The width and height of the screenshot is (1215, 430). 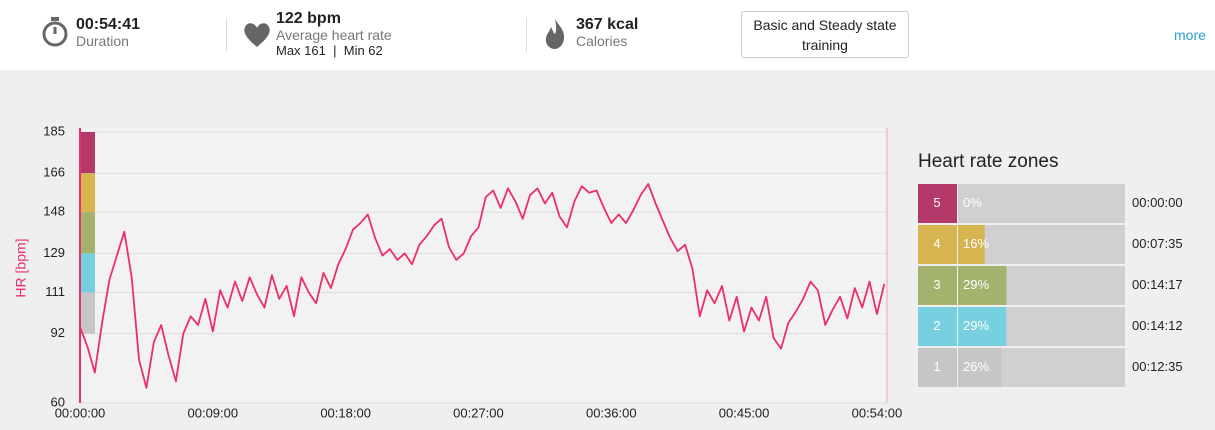 What do you see at coordinates (555, 34) in the screenshot?
I see `flame-icon` at bounding box center [555, 34].